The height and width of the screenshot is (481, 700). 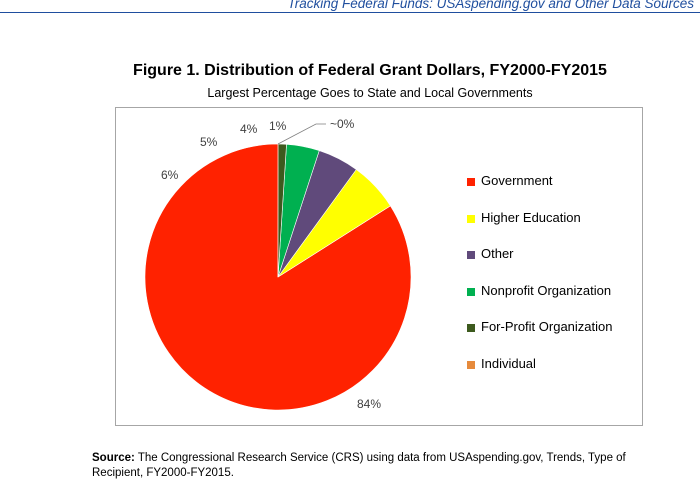 I want to click on legend-label: Other, so click(x=497, y=254).